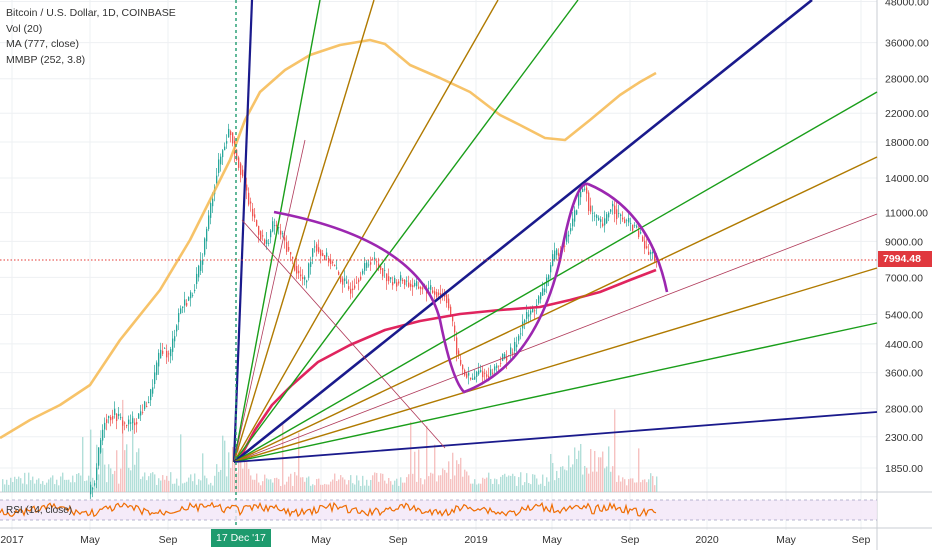 The image size is (932, 550). Describe the element at coordinates (321, 540) in the screenshot. I see `time-label-3: May` at that location.